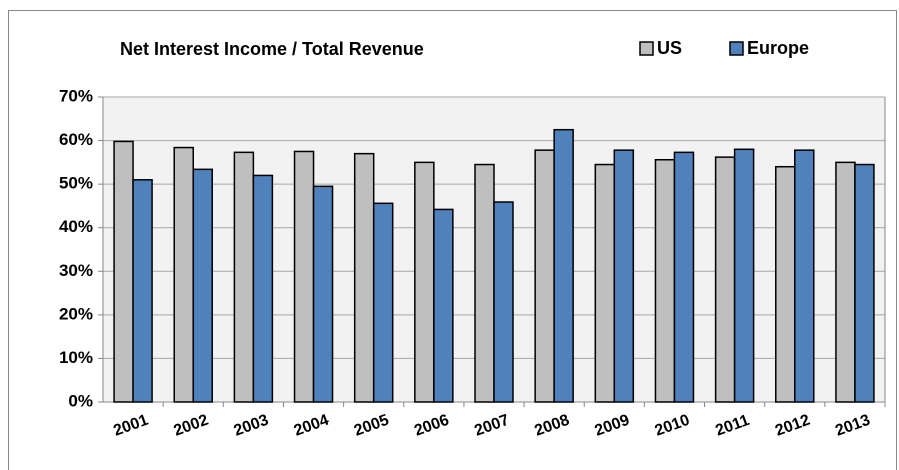  Describe the element at coordinates (76, 226) in the screenshot. I see `y-tick-label: 40%` at that location.